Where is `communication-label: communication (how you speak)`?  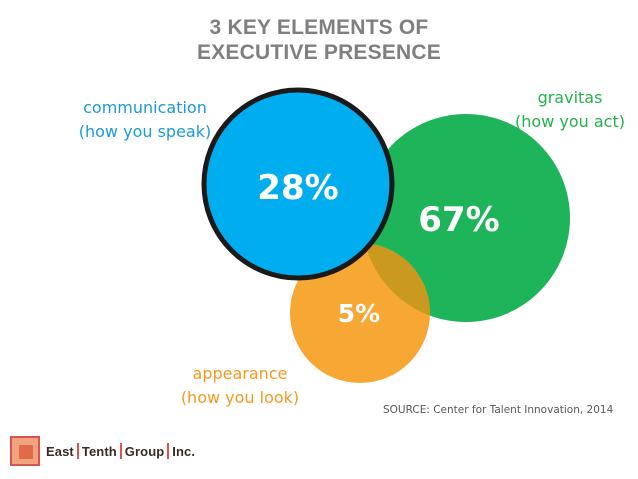
communication-label: communication (how you speak) is located at coordinates (145, 120).